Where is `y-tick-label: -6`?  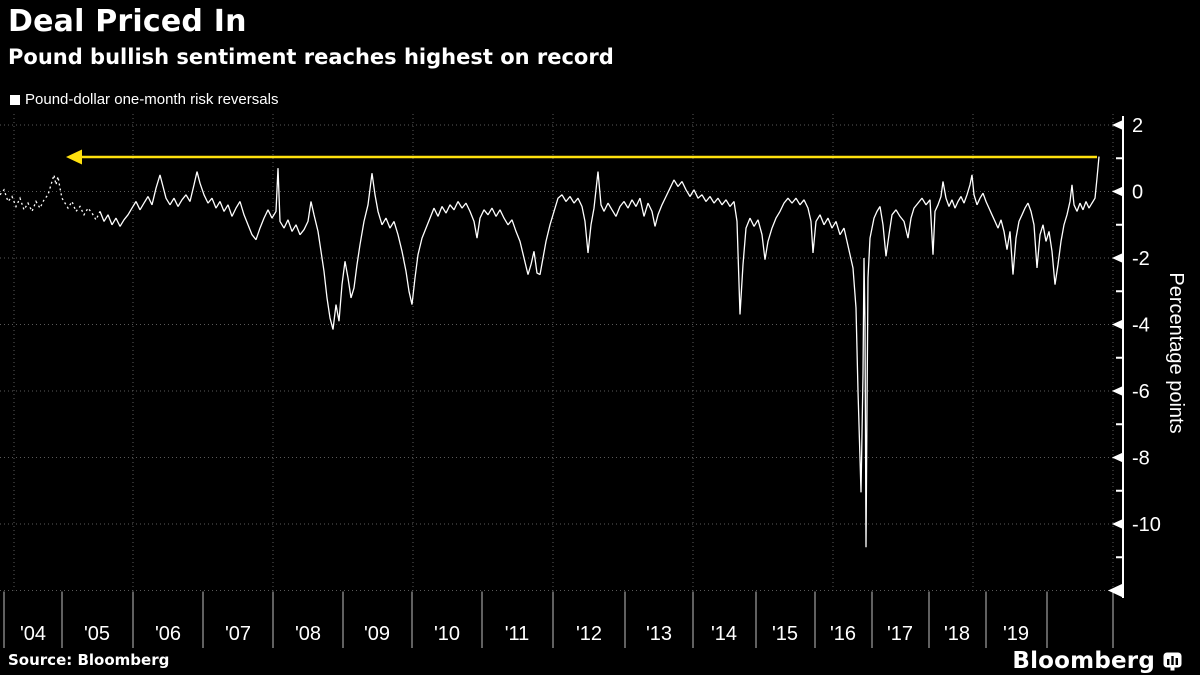 y-tick-label: -6 is located at coordinates (1141, 392).